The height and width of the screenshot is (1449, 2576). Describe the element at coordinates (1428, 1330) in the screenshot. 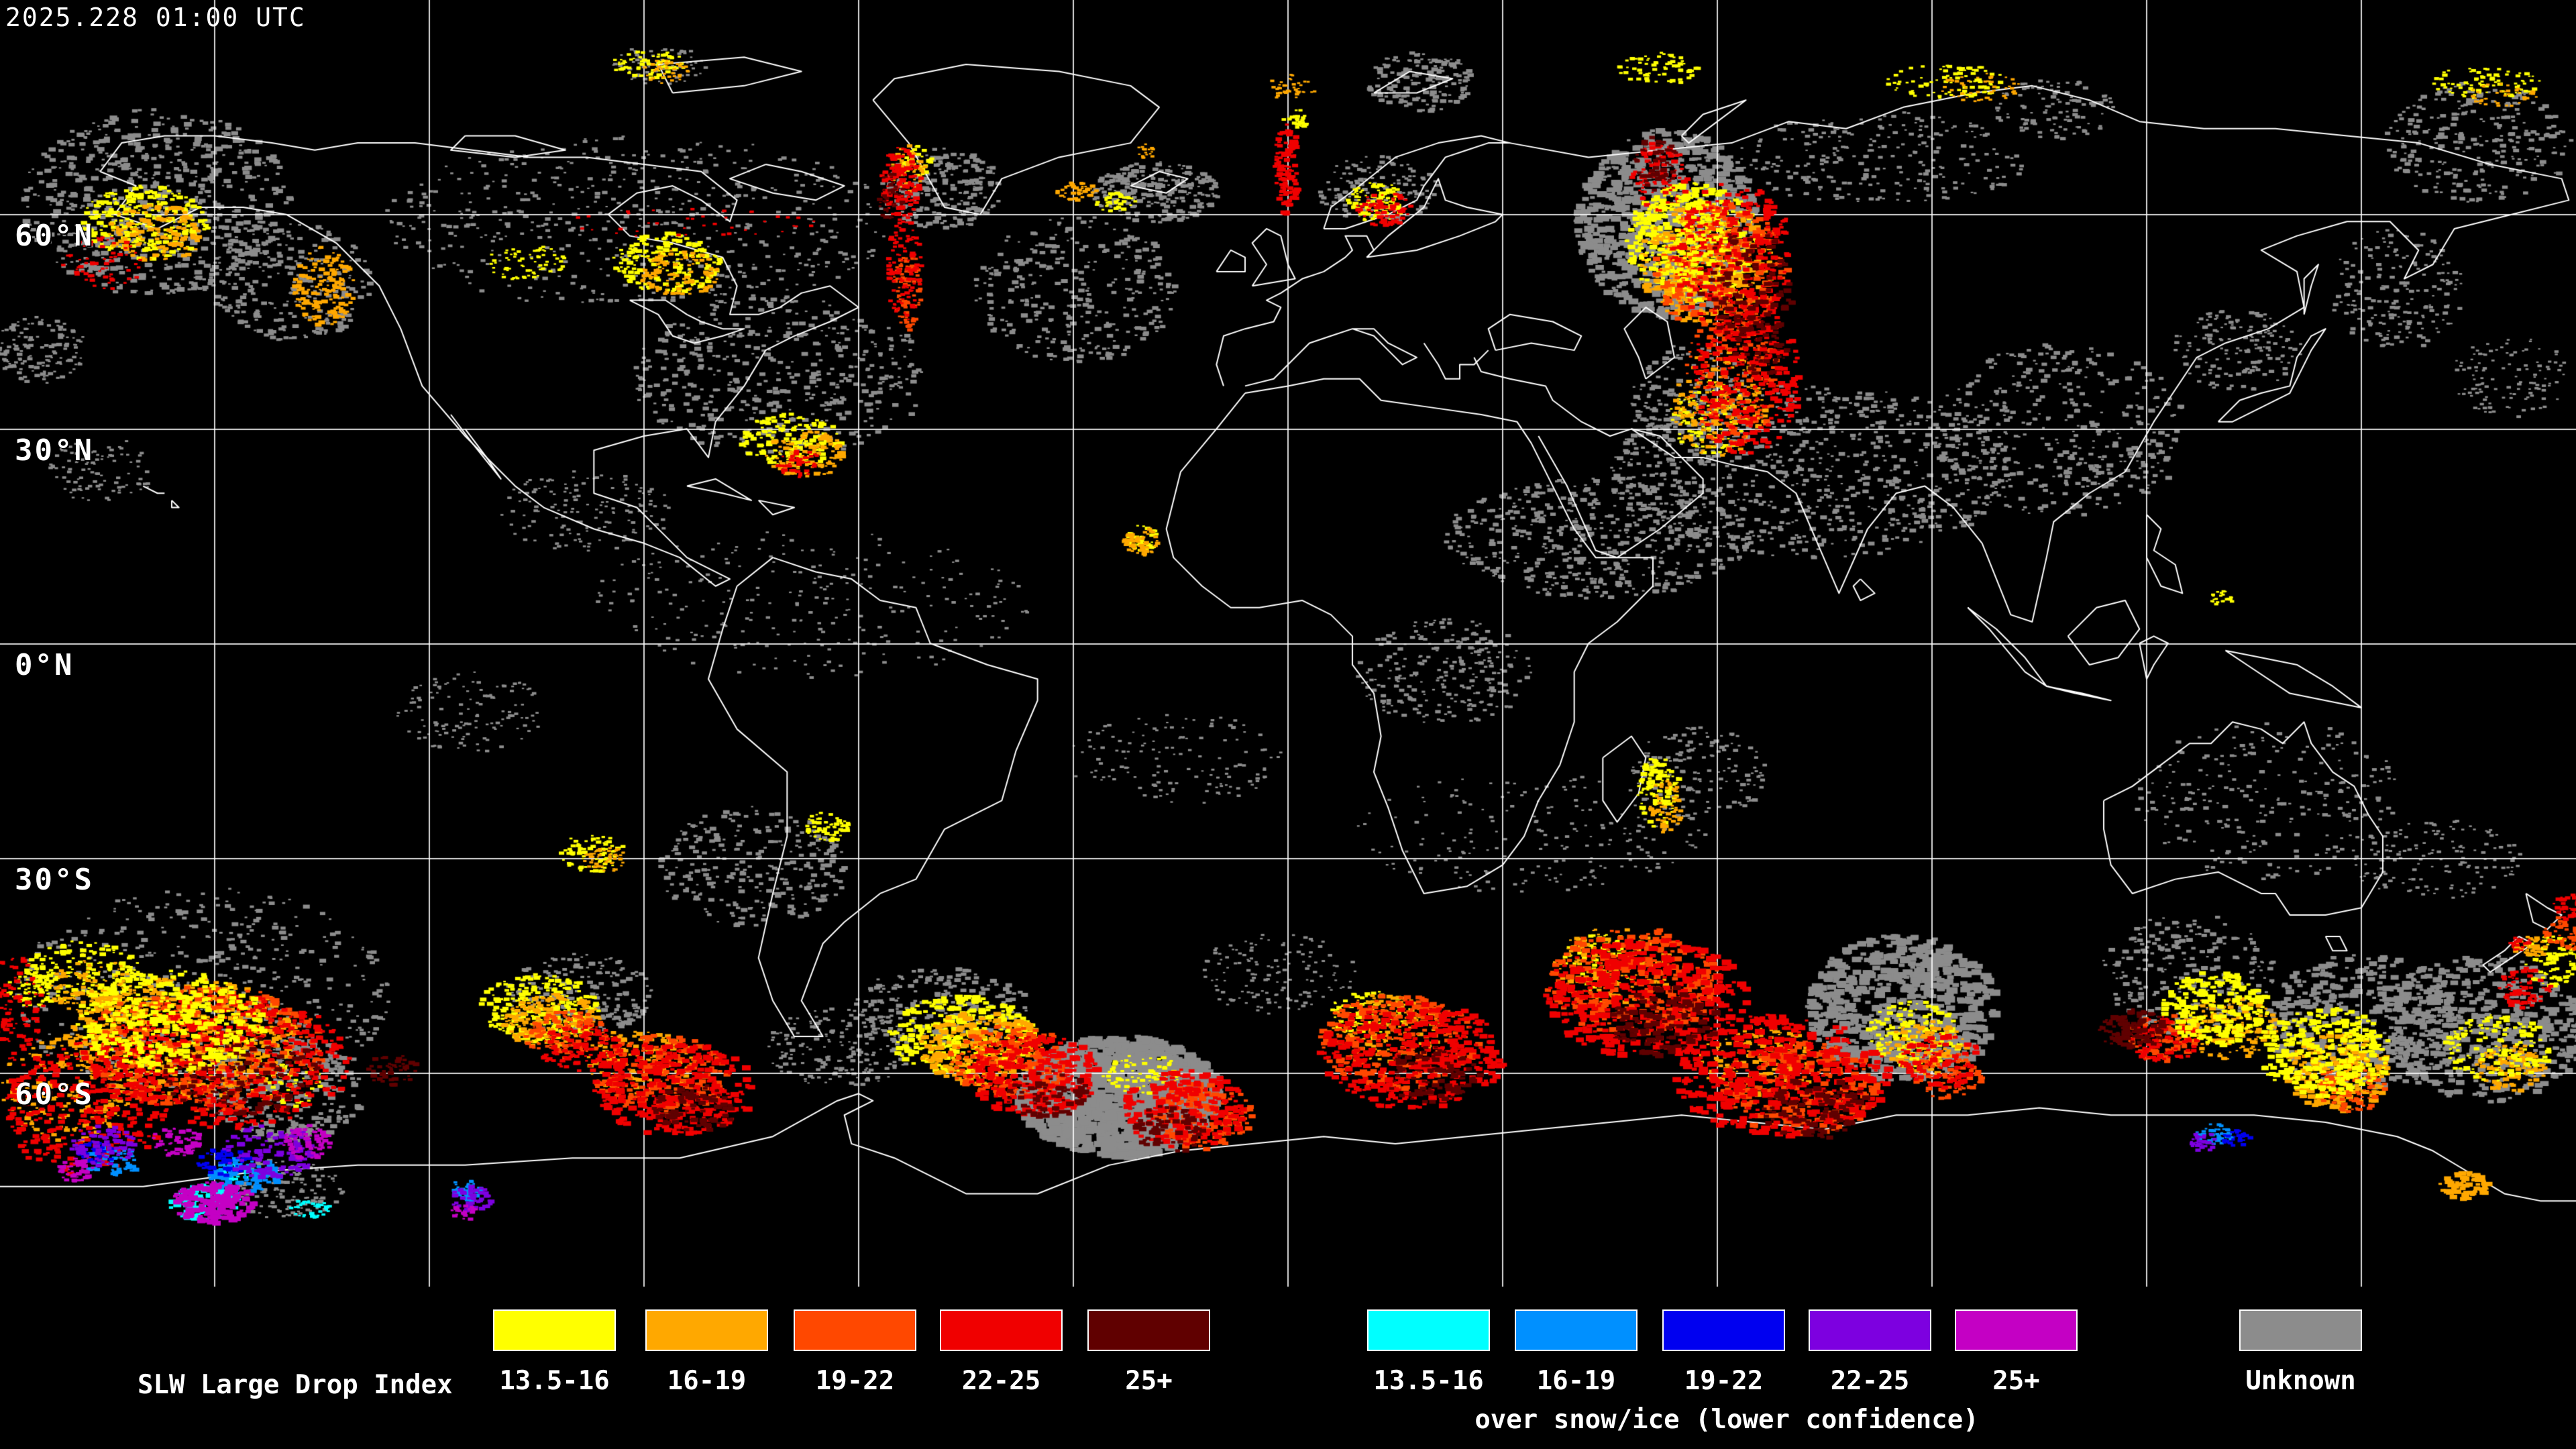

I see `legend-swatch-cyan` at that location.